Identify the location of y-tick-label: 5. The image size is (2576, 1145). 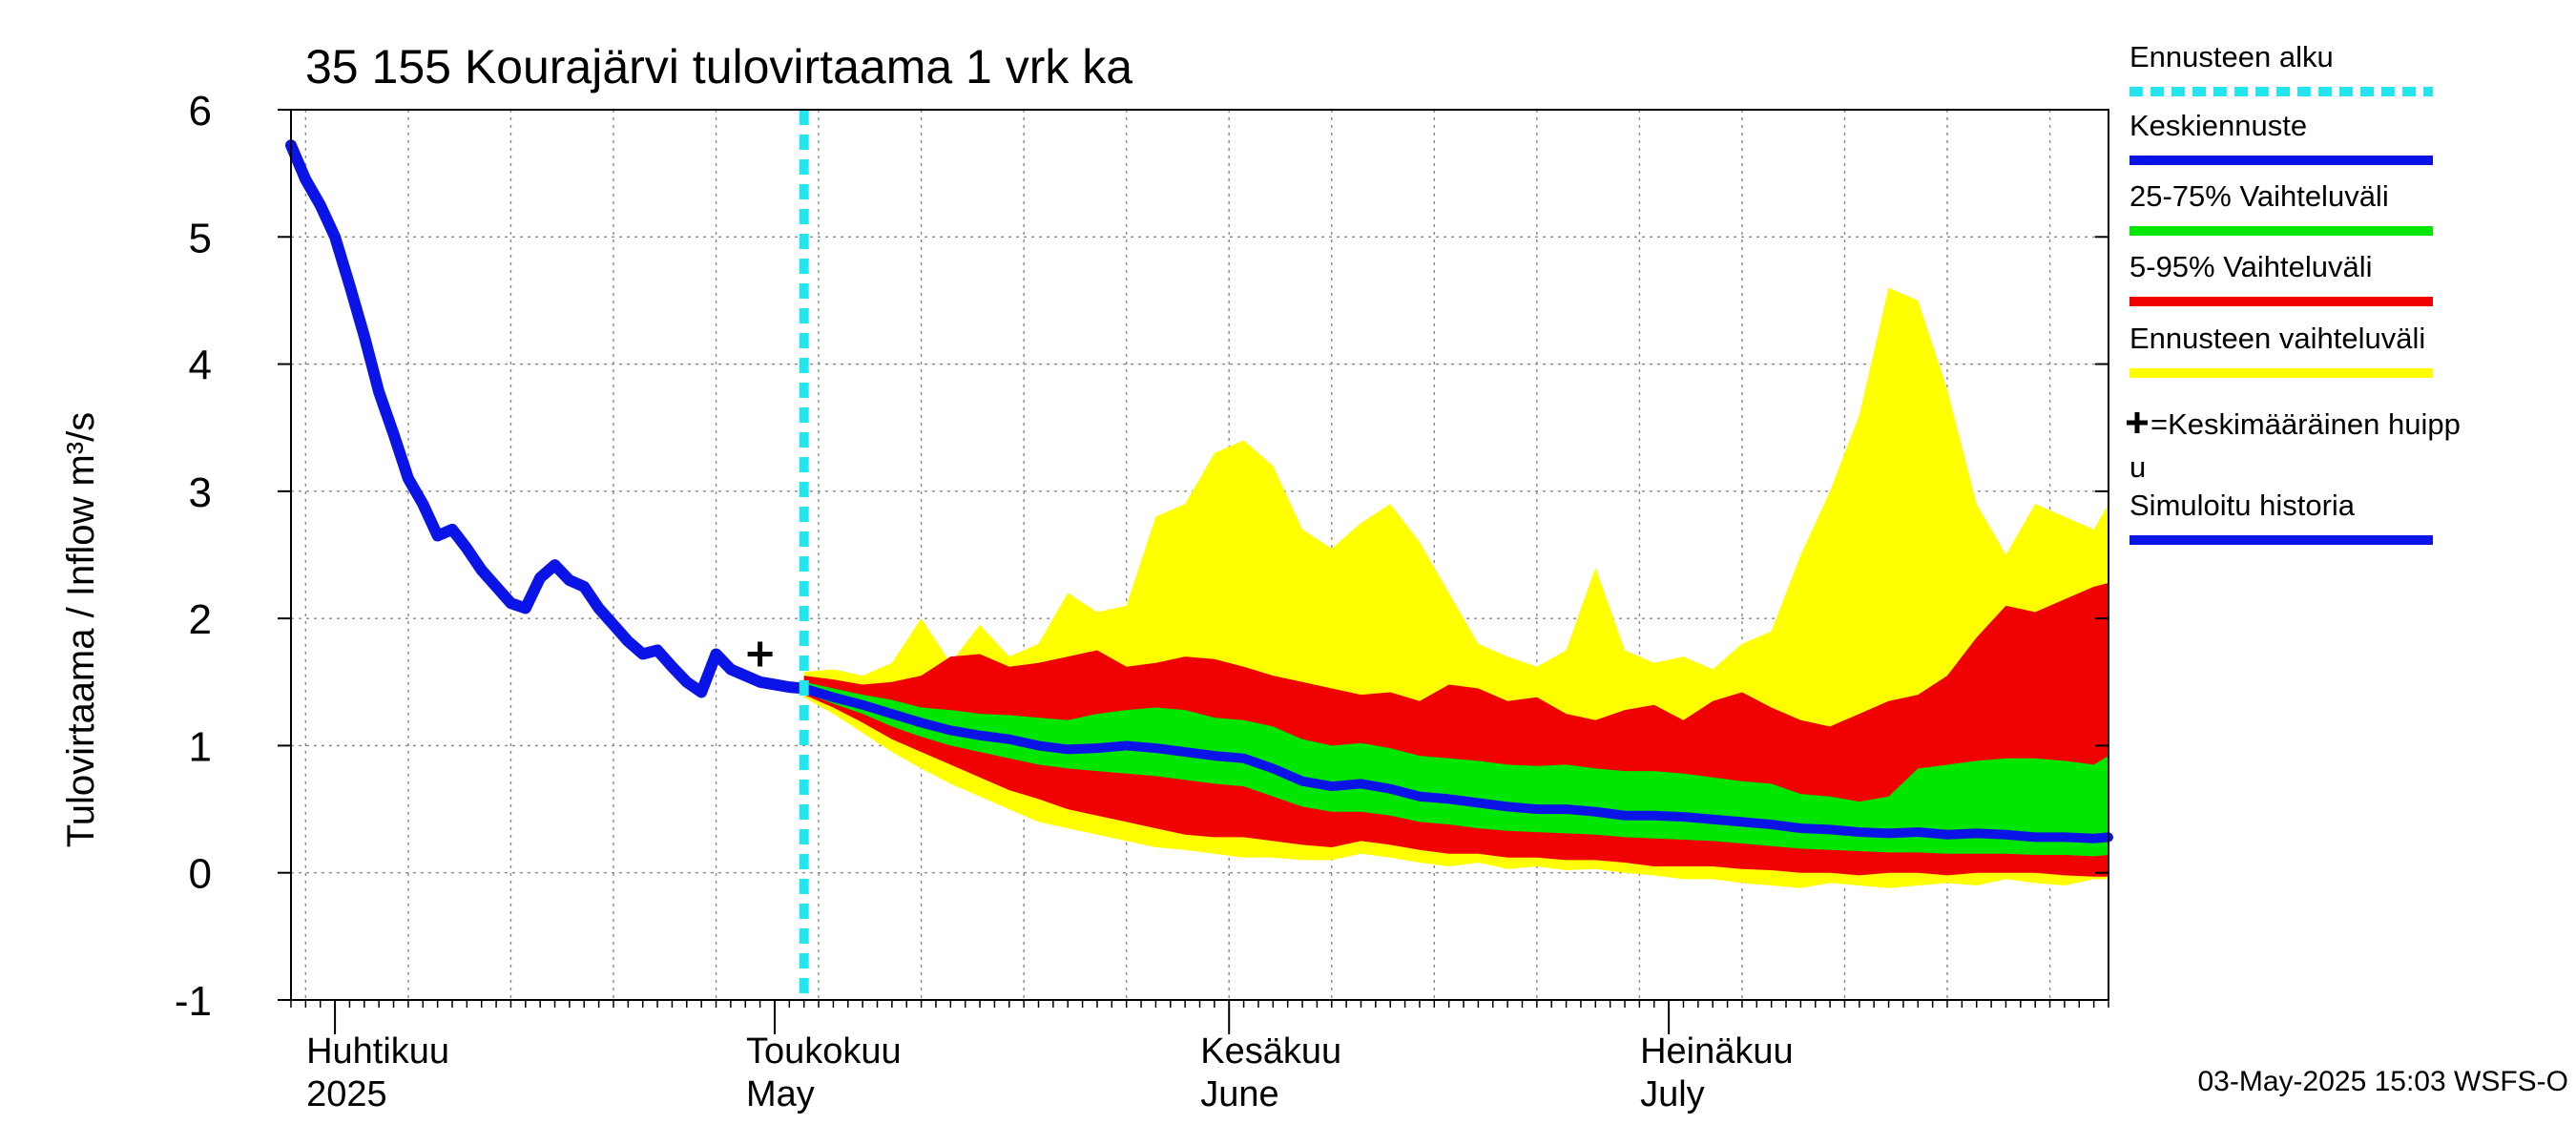
(200, 238).